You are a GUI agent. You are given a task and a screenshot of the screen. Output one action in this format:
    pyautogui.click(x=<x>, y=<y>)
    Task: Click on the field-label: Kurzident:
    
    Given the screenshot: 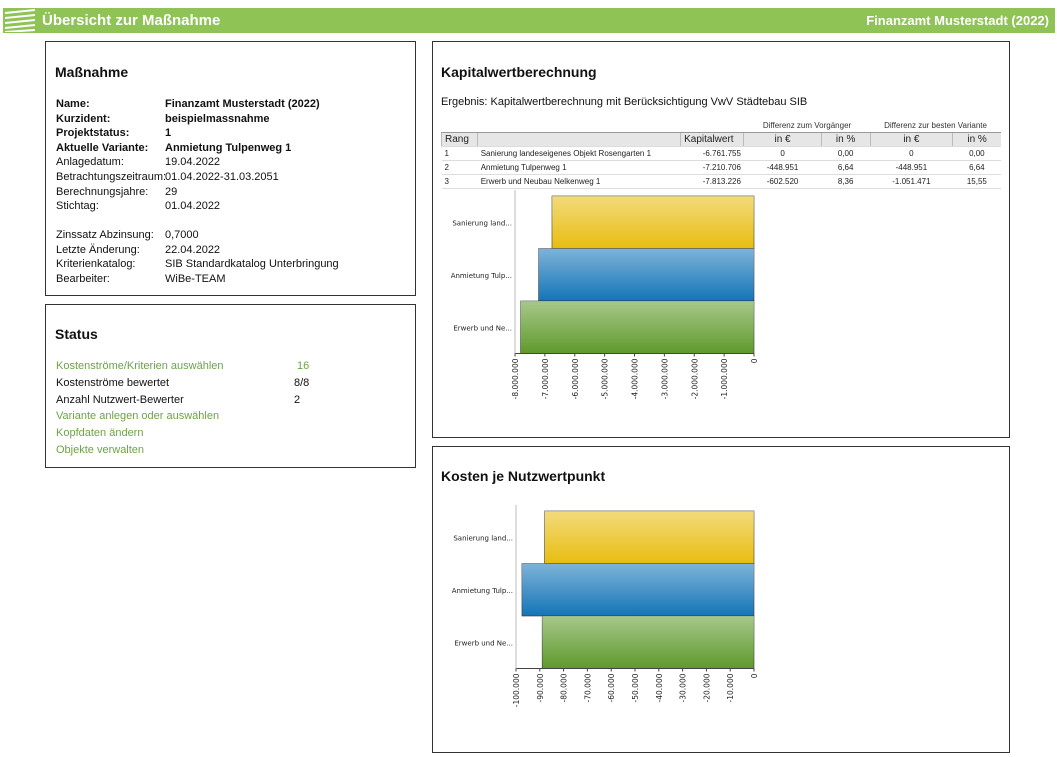 What is the action you would take?
    pyautogui.click(x=83, y=118)
    